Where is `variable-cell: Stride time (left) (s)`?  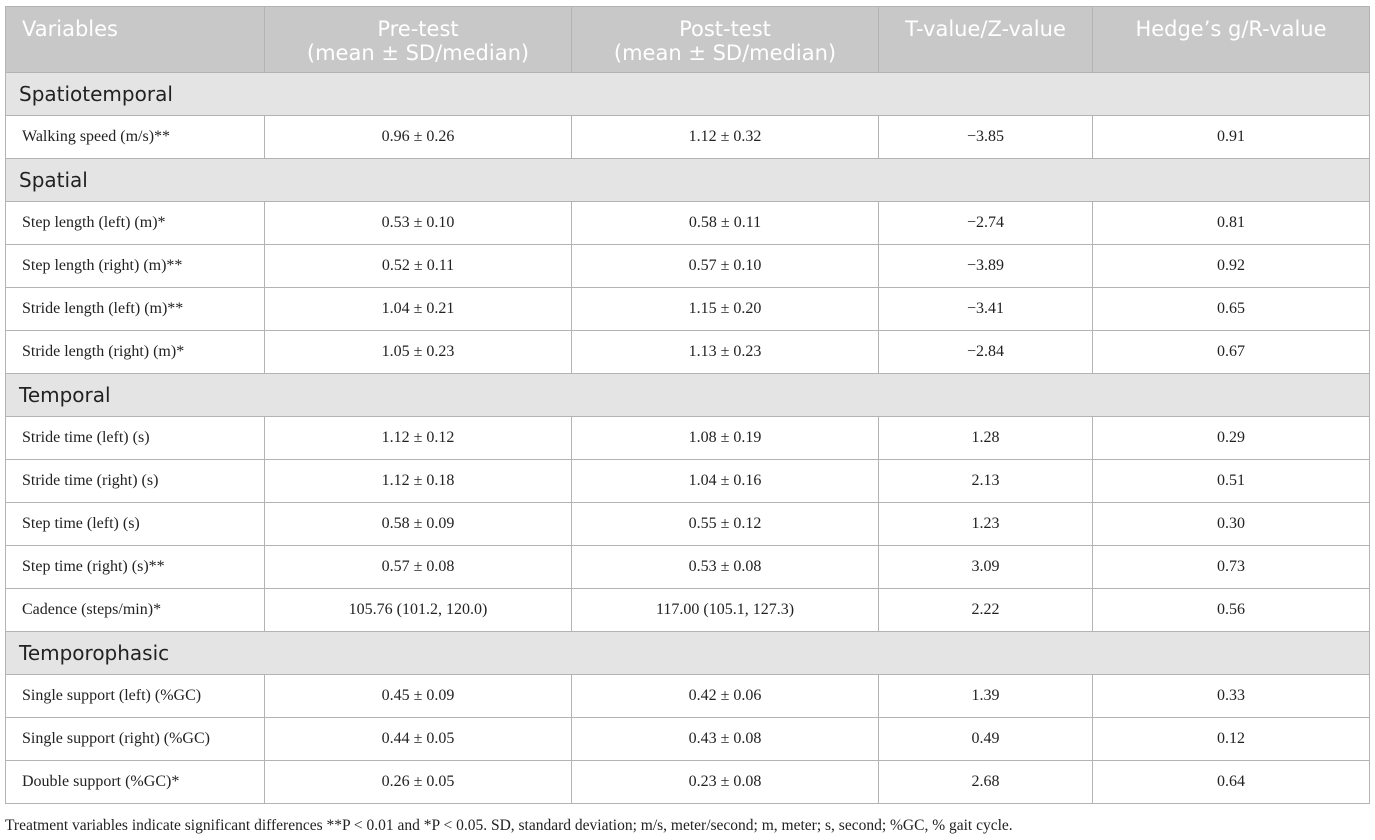 variable-cell: Stride time (left) (s) is located at coordinates (135, 438).